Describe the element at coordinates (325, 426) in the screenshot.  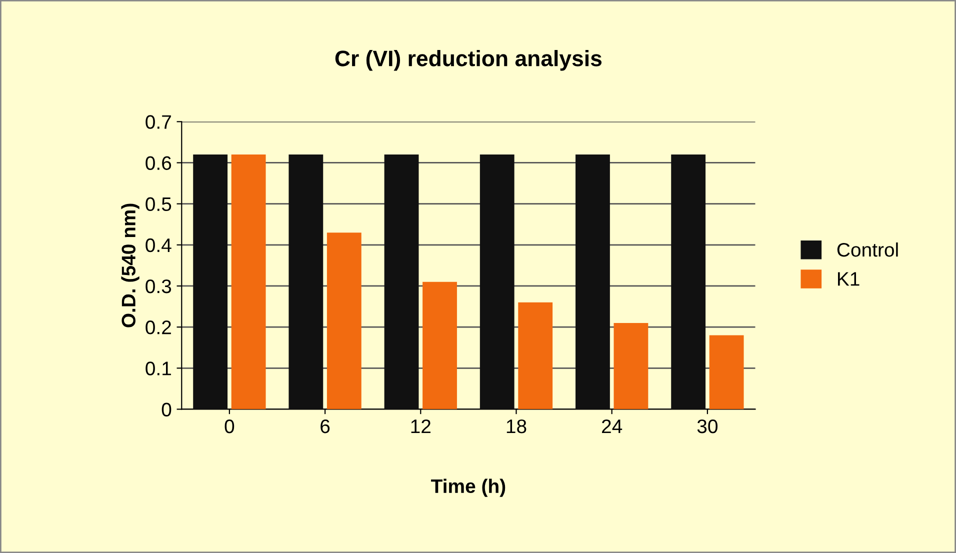
I see `x-tick-label: 6` at that location.